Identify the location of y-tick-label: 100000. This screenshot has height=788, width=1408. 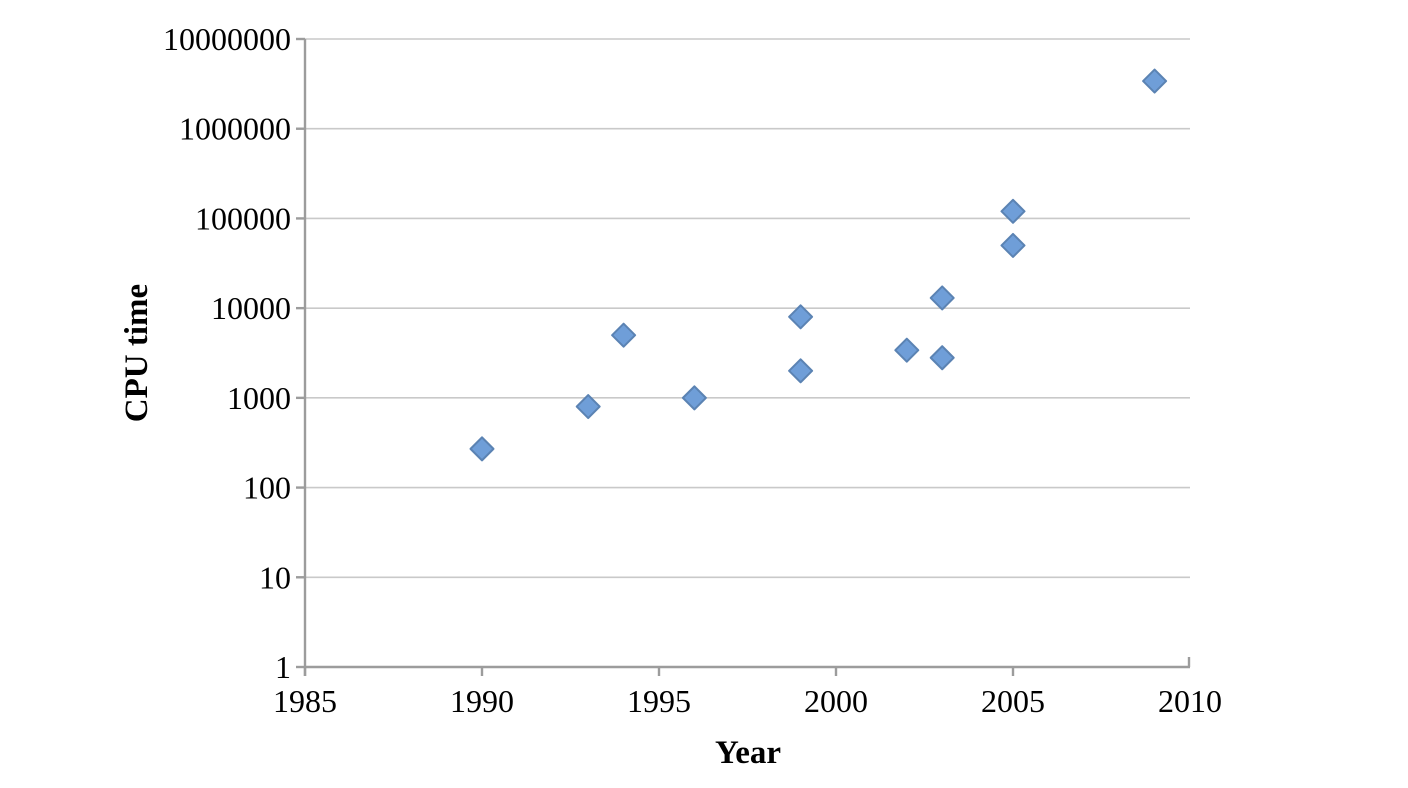
(243, 218).